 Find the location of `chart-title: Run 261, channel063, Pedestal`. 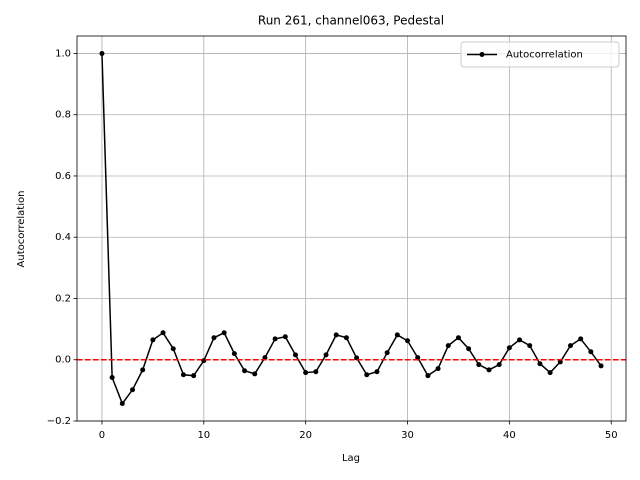

chart-title: Run 261, channel063, Pedestal is located at coordinates (351, 21).